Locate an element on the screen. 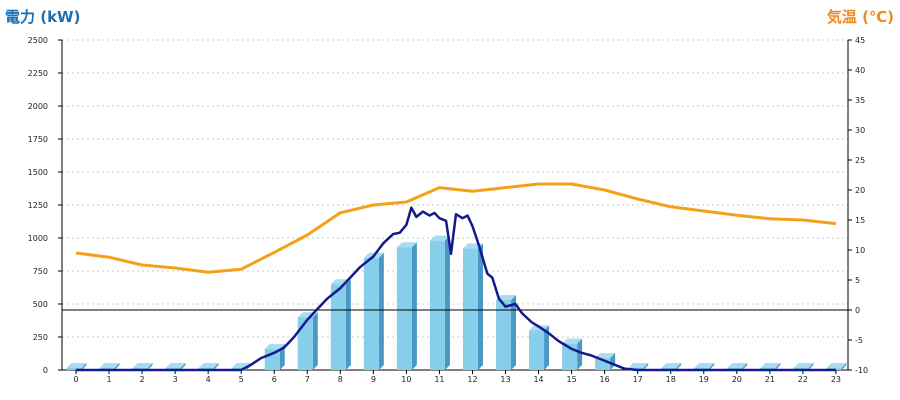 The height and width of the screenshot is (400, 900). x-tick-label: 23 is located at coordinates (836, 379).